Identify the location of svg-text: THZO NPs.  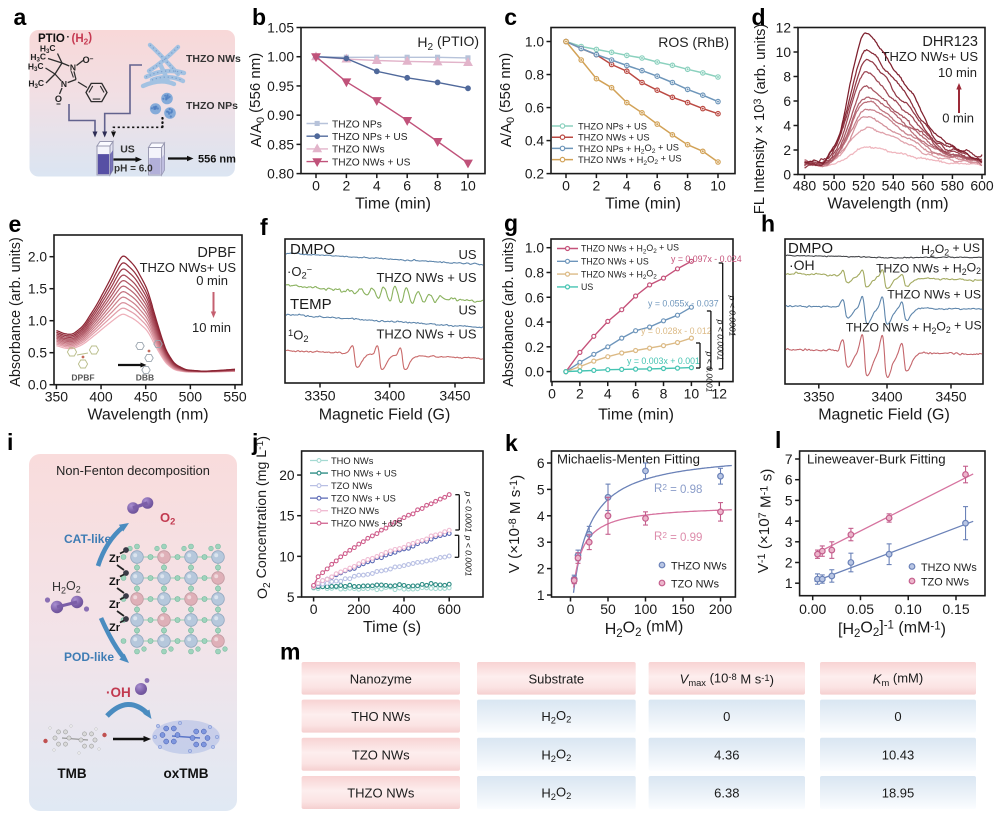
(357, 124).